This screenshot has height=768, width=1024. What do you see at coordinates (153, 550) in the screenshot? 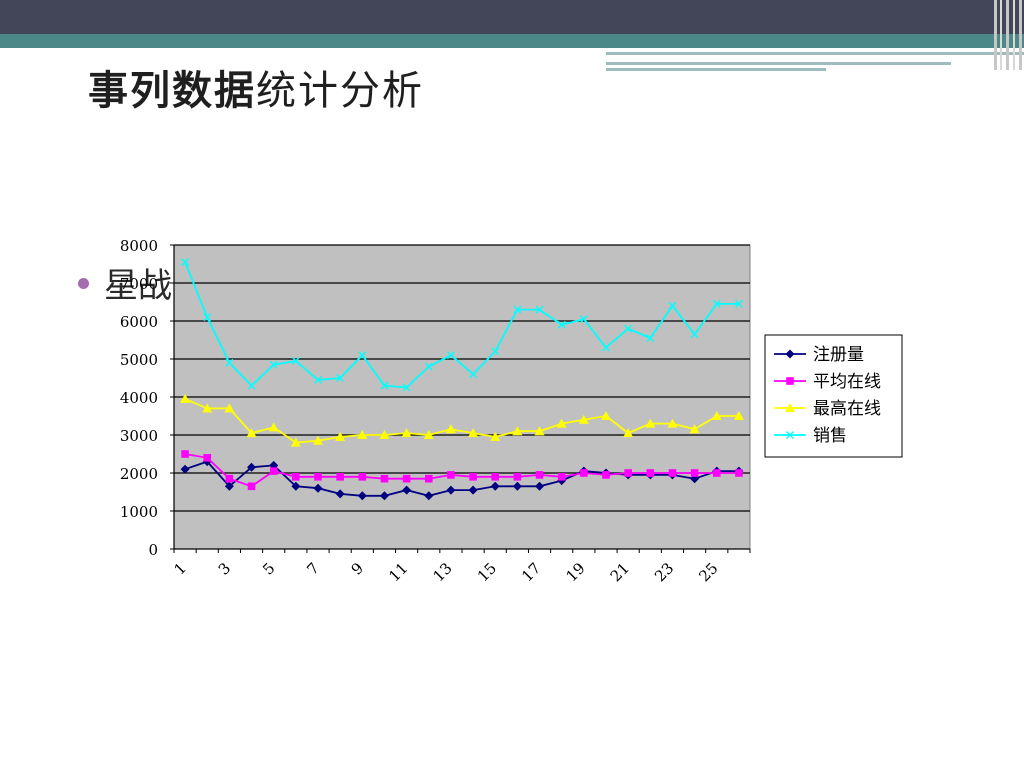
I see `y-tick-label: 0` at bounding box center [153, 550].